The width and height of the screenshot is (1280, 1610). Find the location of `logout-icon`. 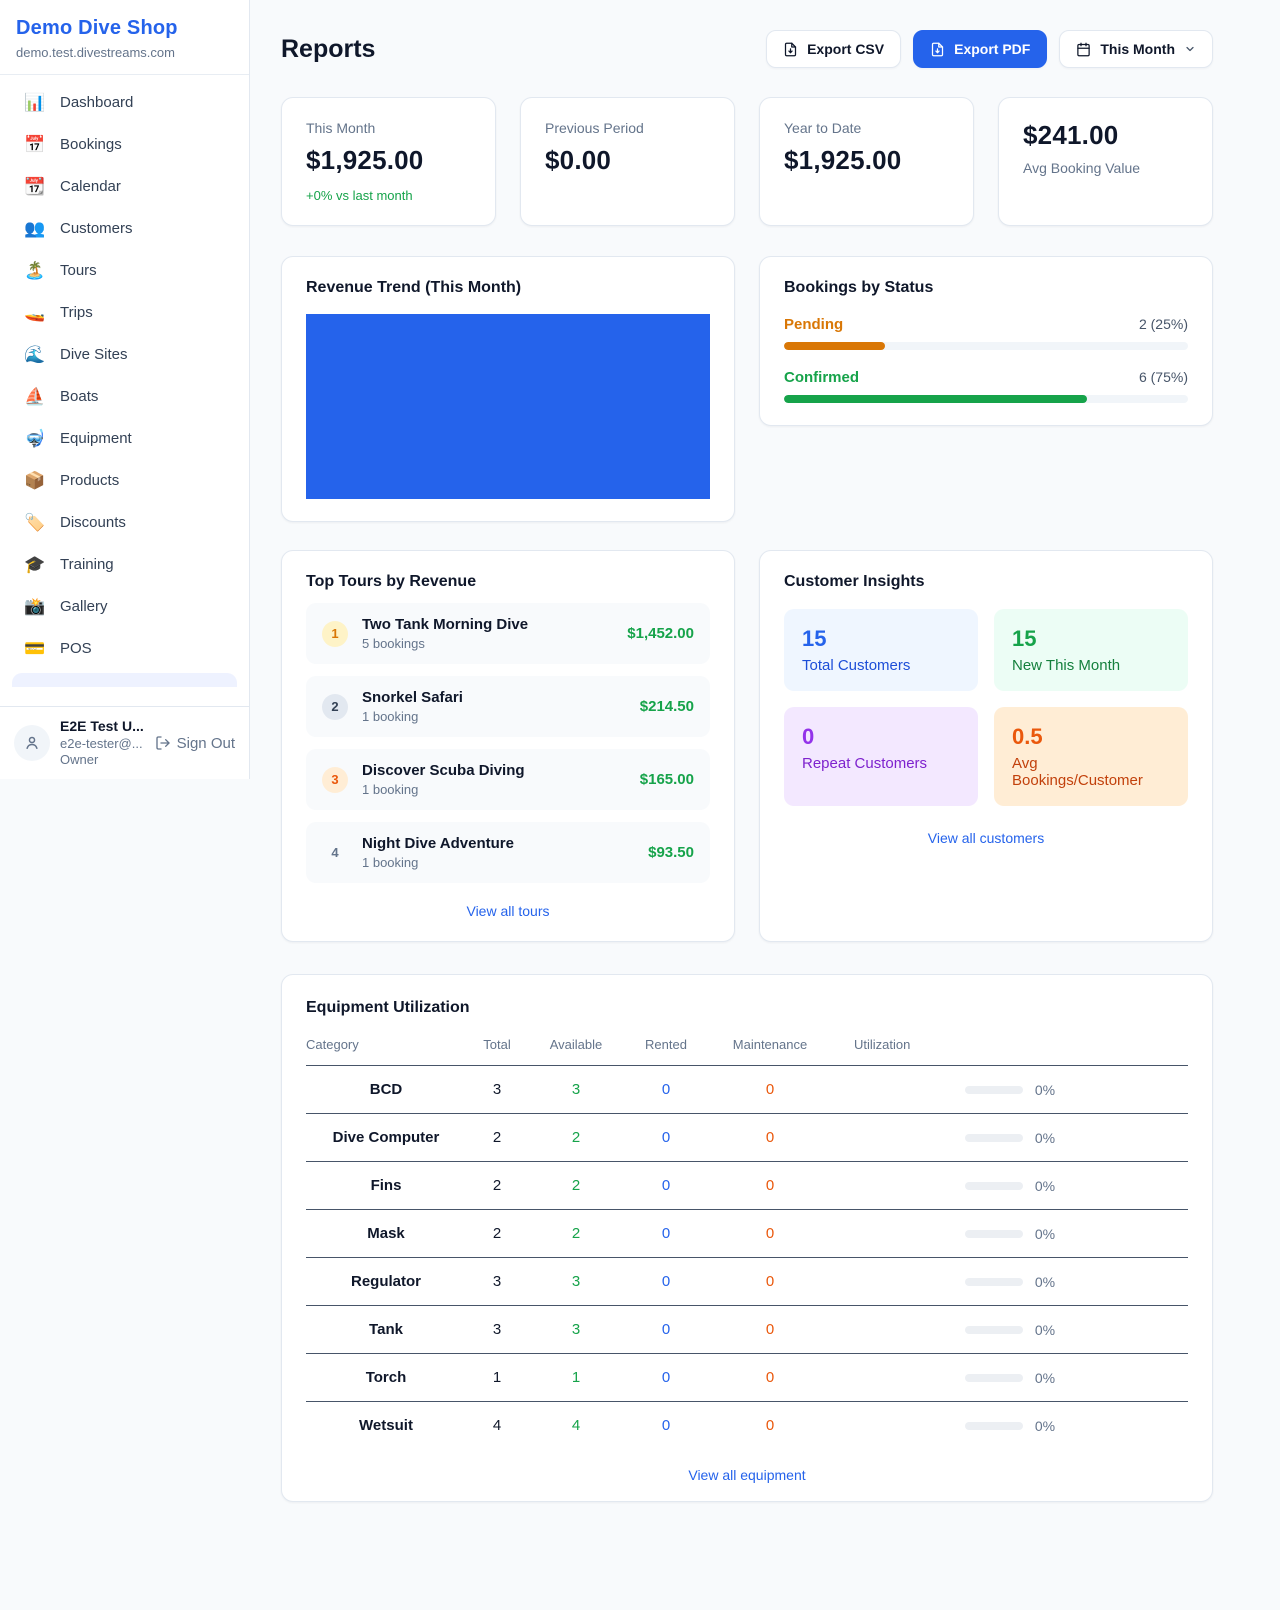

logout-icon is located at coordinates (162, 743).